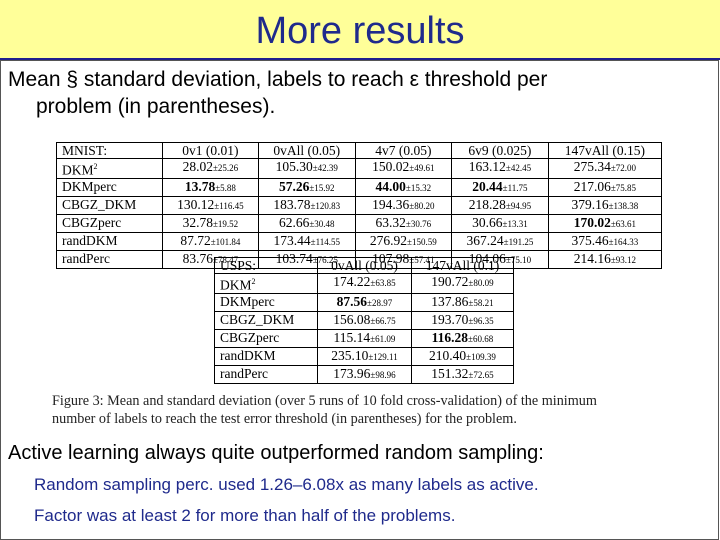  I want to click on result-cell: 28.02±25.26, so click(210, 168).